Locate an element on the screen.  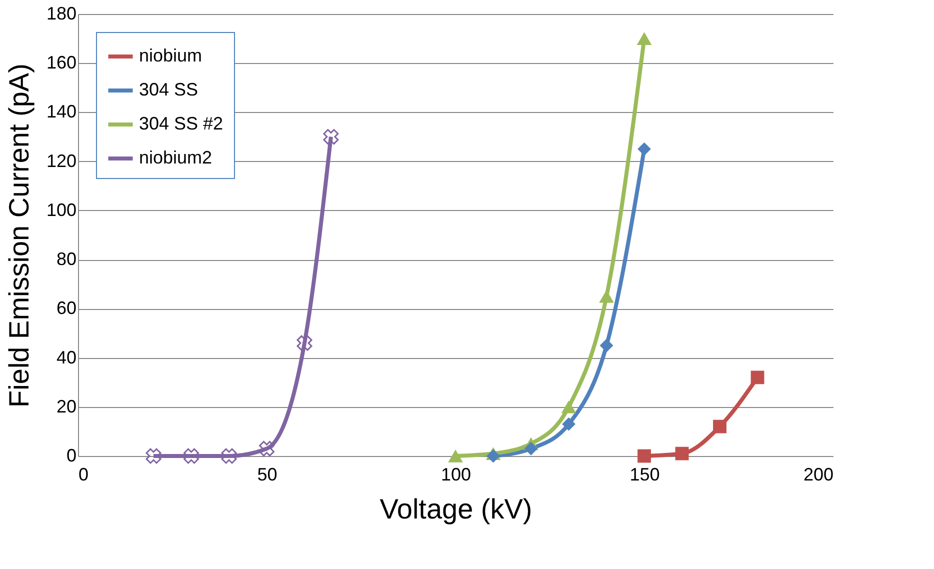
x-tick-label: 200 is located at coordinates (818, 474).